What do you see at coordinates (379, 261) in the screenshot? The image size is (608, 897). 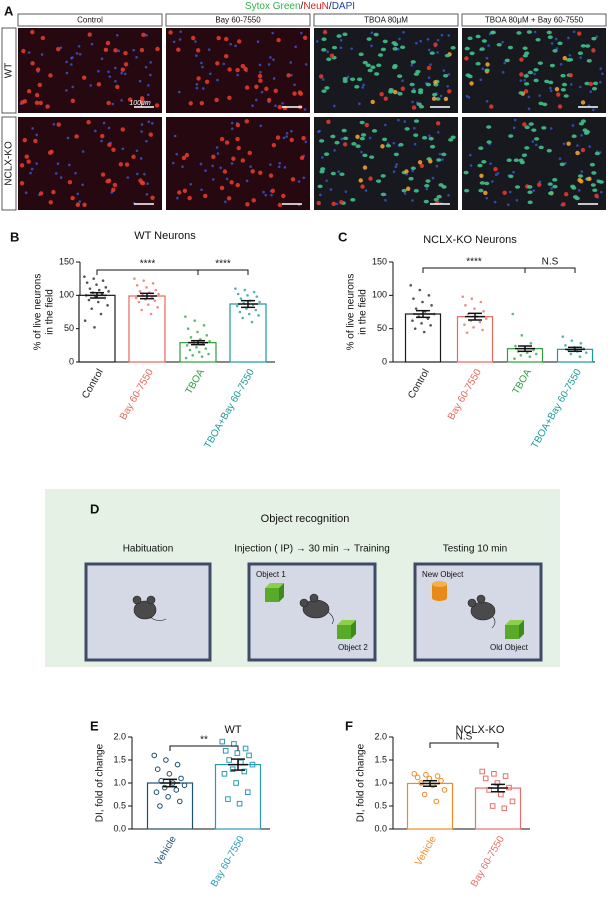 I see `y-tick-label: 150` at bounding box center [379, 261].